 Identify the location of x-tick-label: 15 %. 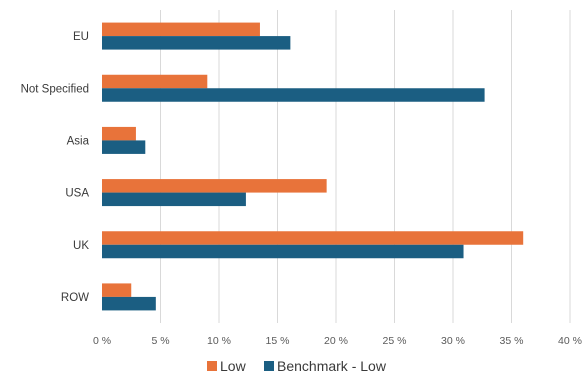
(278, 341).